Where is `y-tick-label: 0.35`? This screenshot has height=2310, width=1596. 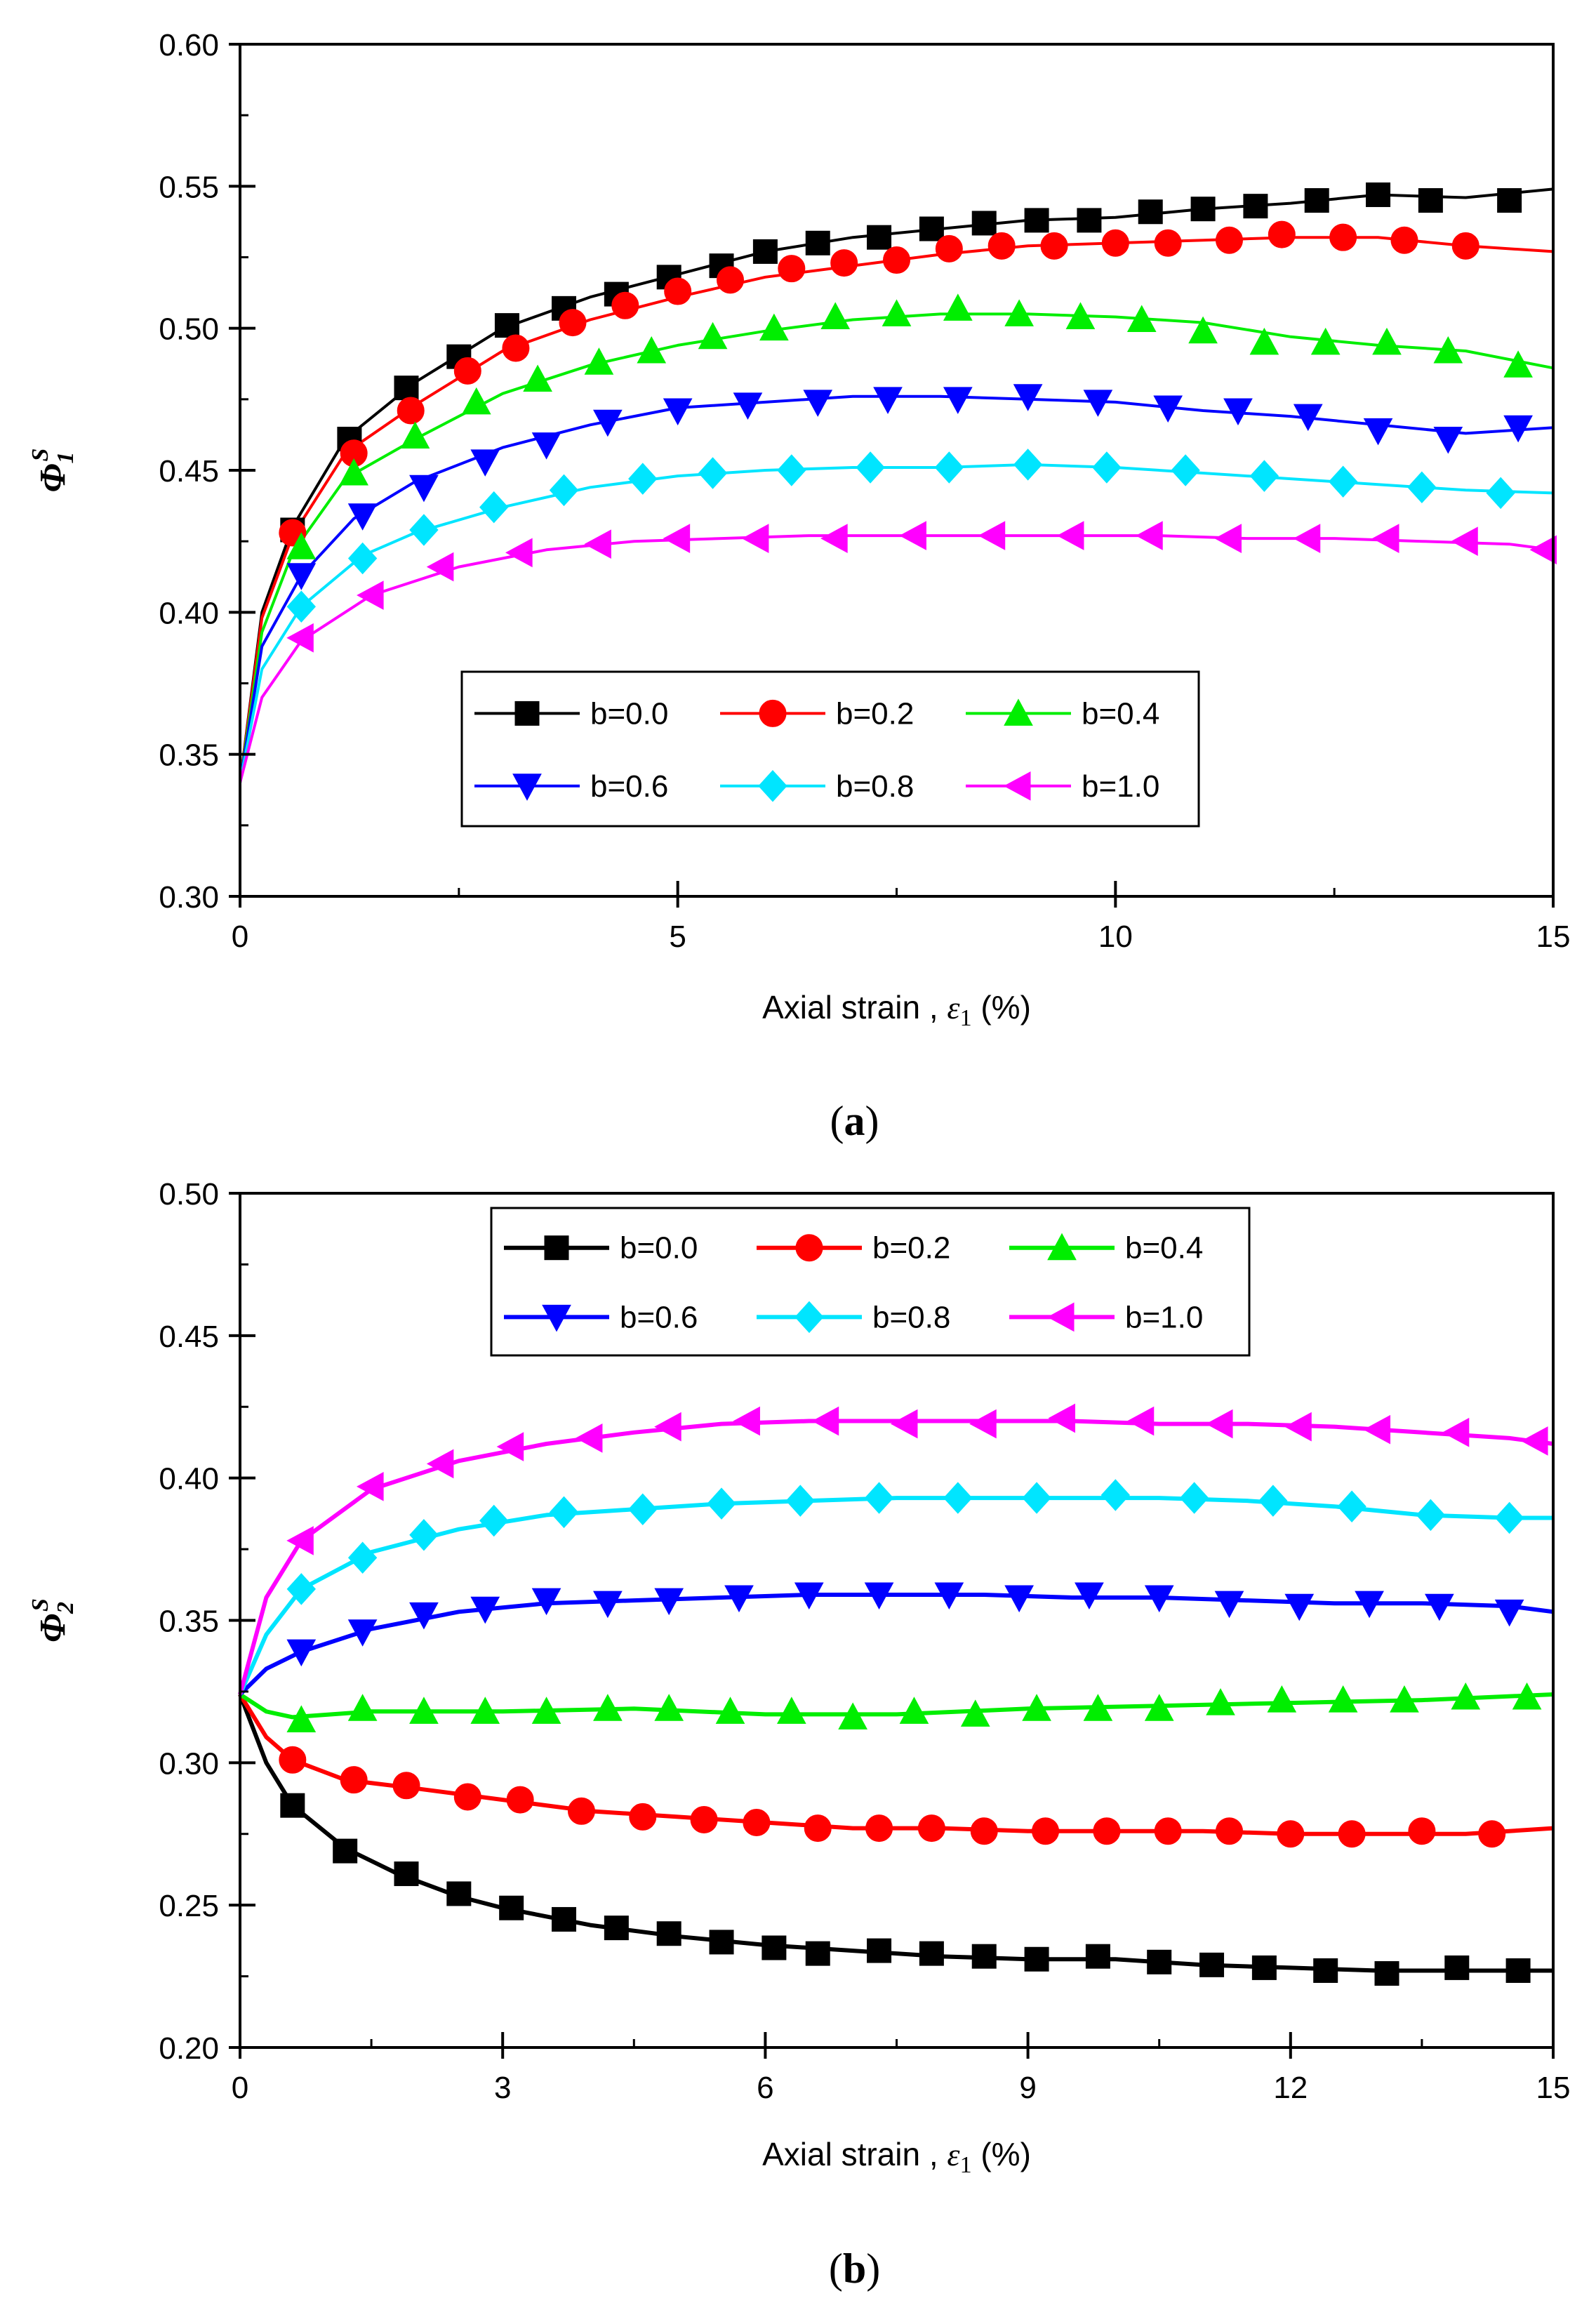 y-tick-label: 0.35 is located at coordinates (189, 755).